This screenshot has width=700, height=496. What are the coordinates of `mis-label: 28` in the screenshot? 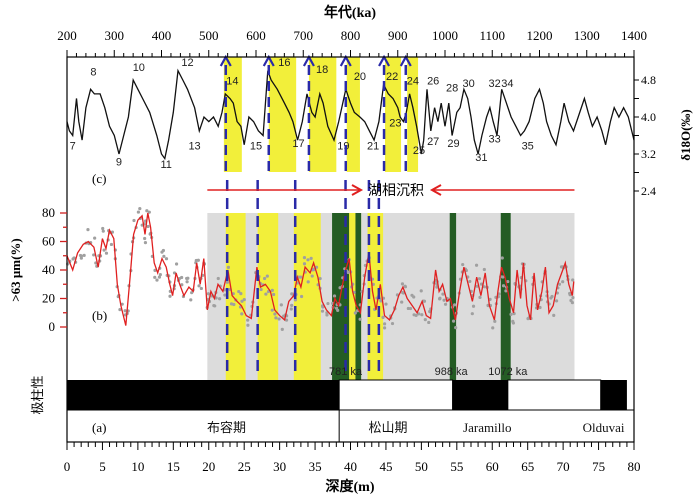 It's located at (452, 89).